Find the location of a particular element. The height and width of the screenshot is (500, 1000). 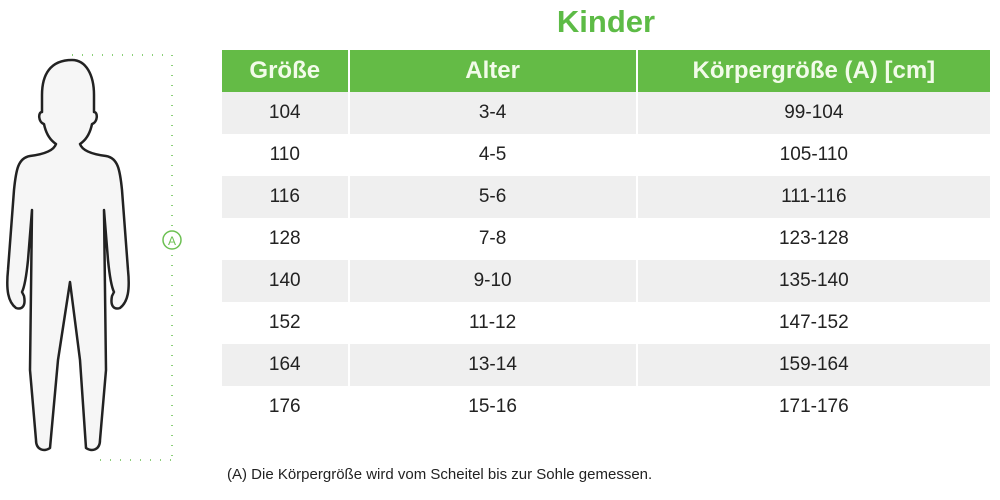

page-title: Kinder is located at coordinates (606, 21).